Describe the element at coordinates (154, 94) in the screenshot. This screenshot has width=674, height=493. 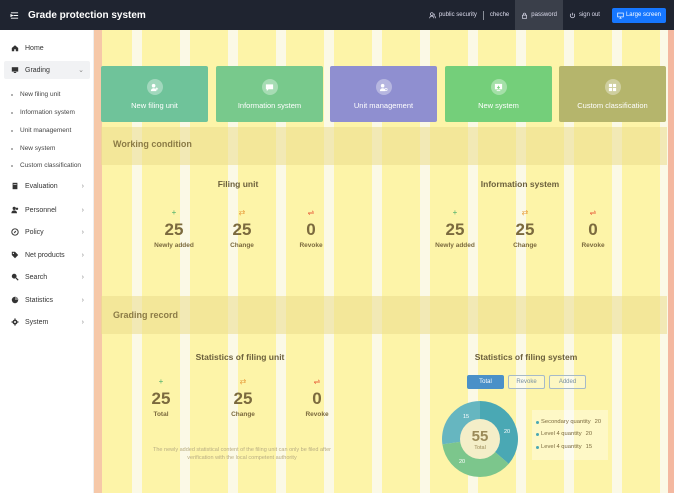
I see `quick-new-filing-unit-button: New filing unit` at that location.